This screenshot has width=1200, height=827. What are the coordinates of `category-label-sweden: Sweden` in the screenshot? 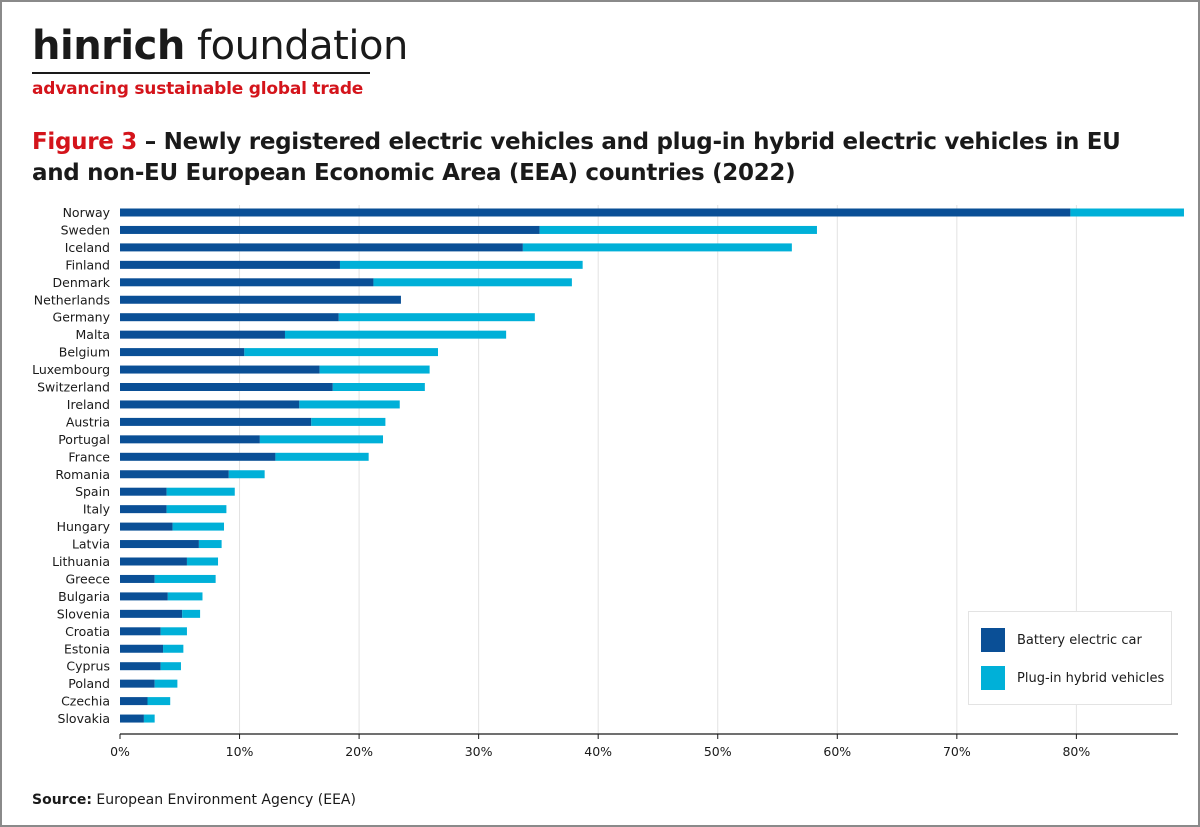 It's located at (85, 229).